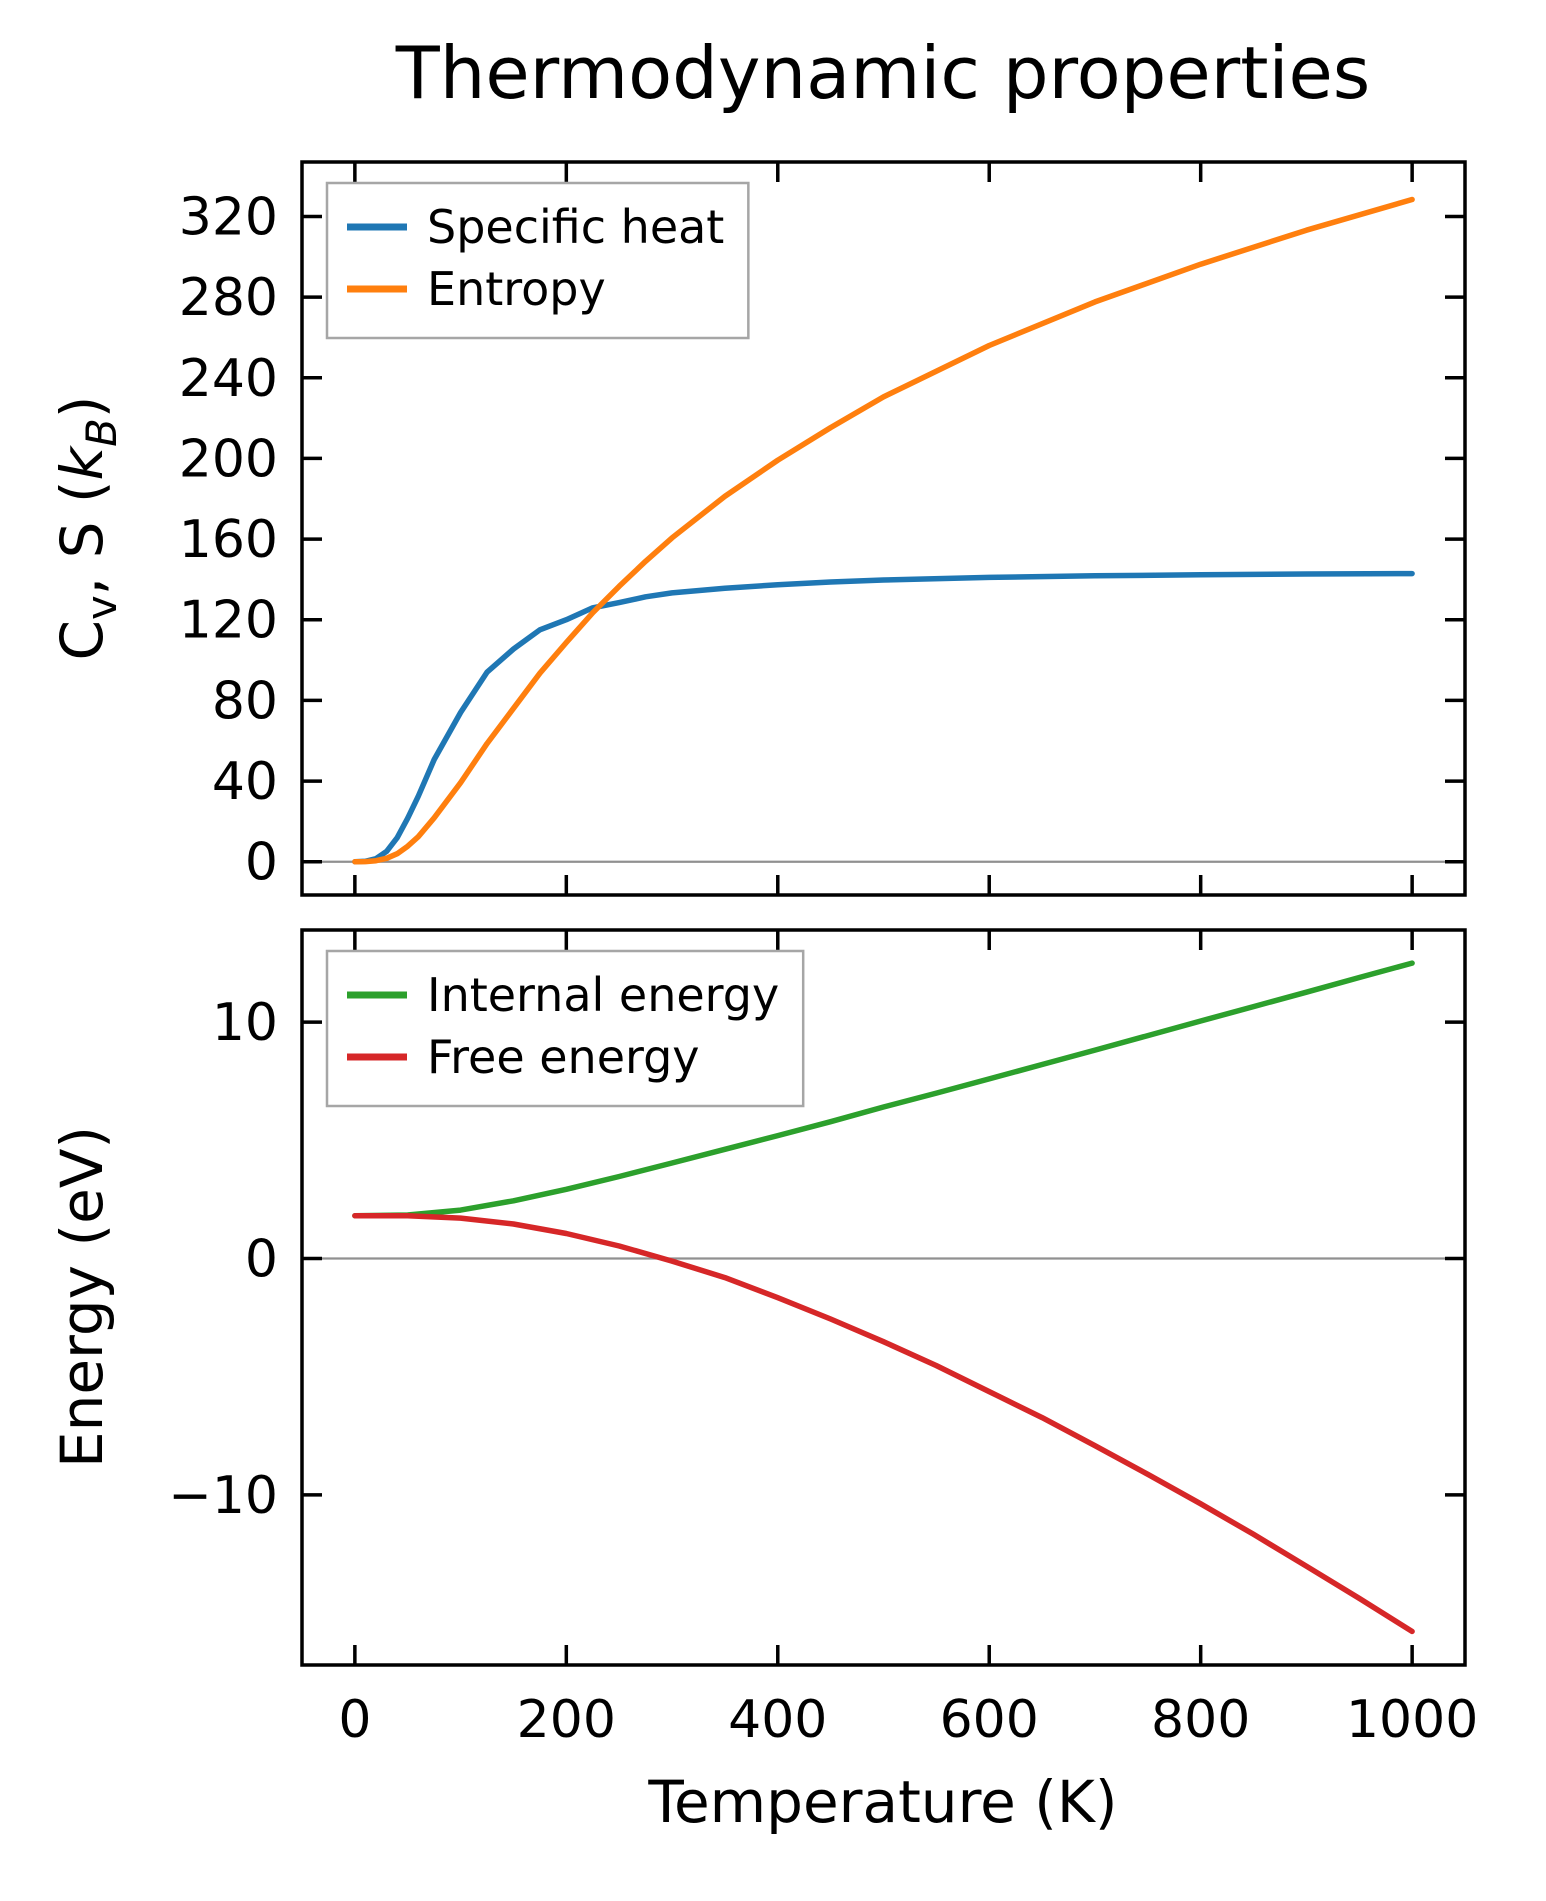  I want to click on x-tick-label: 400, so click(777, 1720).